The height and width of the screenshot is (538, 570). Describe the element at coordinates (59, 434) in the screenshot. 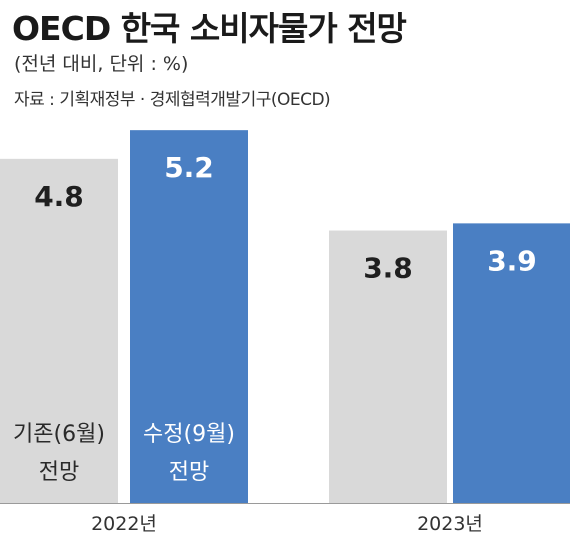

I see `series-label: 기존(6월)` at that location.